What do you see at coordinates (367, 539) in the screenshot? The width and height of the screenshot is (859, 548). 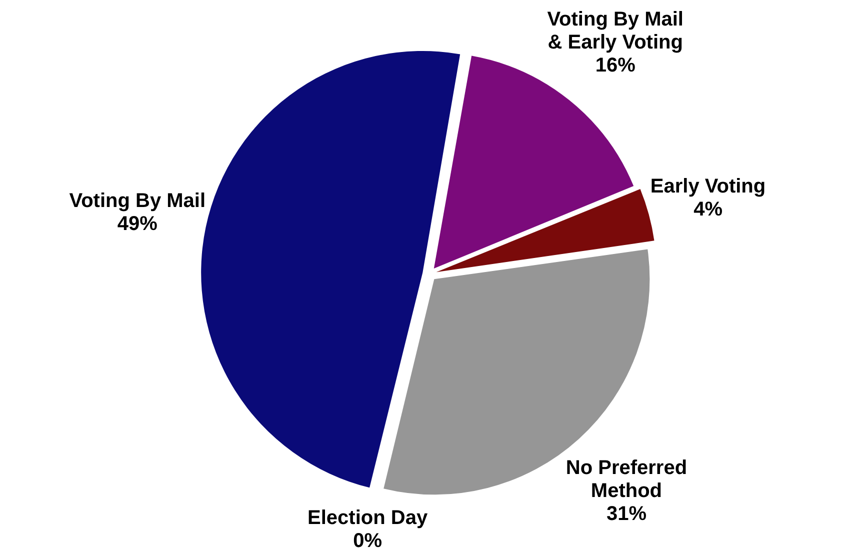 I see `text: 0%` at bounding box center [367, 539].